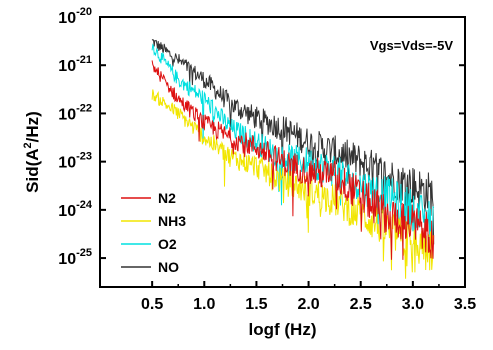  I want to click on legend-label-o2: O2, so click(167, 244).